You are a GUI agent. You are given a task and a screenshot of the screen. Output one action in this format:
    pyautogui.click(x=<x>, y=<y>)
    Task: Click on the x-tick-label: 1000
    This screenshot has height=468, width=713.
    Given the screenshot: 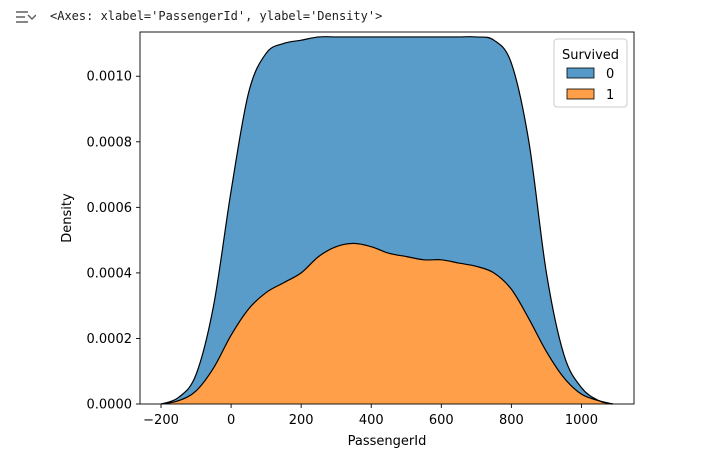 What is the action you would take?
    pyautogui.click(x=581, y=420)
    